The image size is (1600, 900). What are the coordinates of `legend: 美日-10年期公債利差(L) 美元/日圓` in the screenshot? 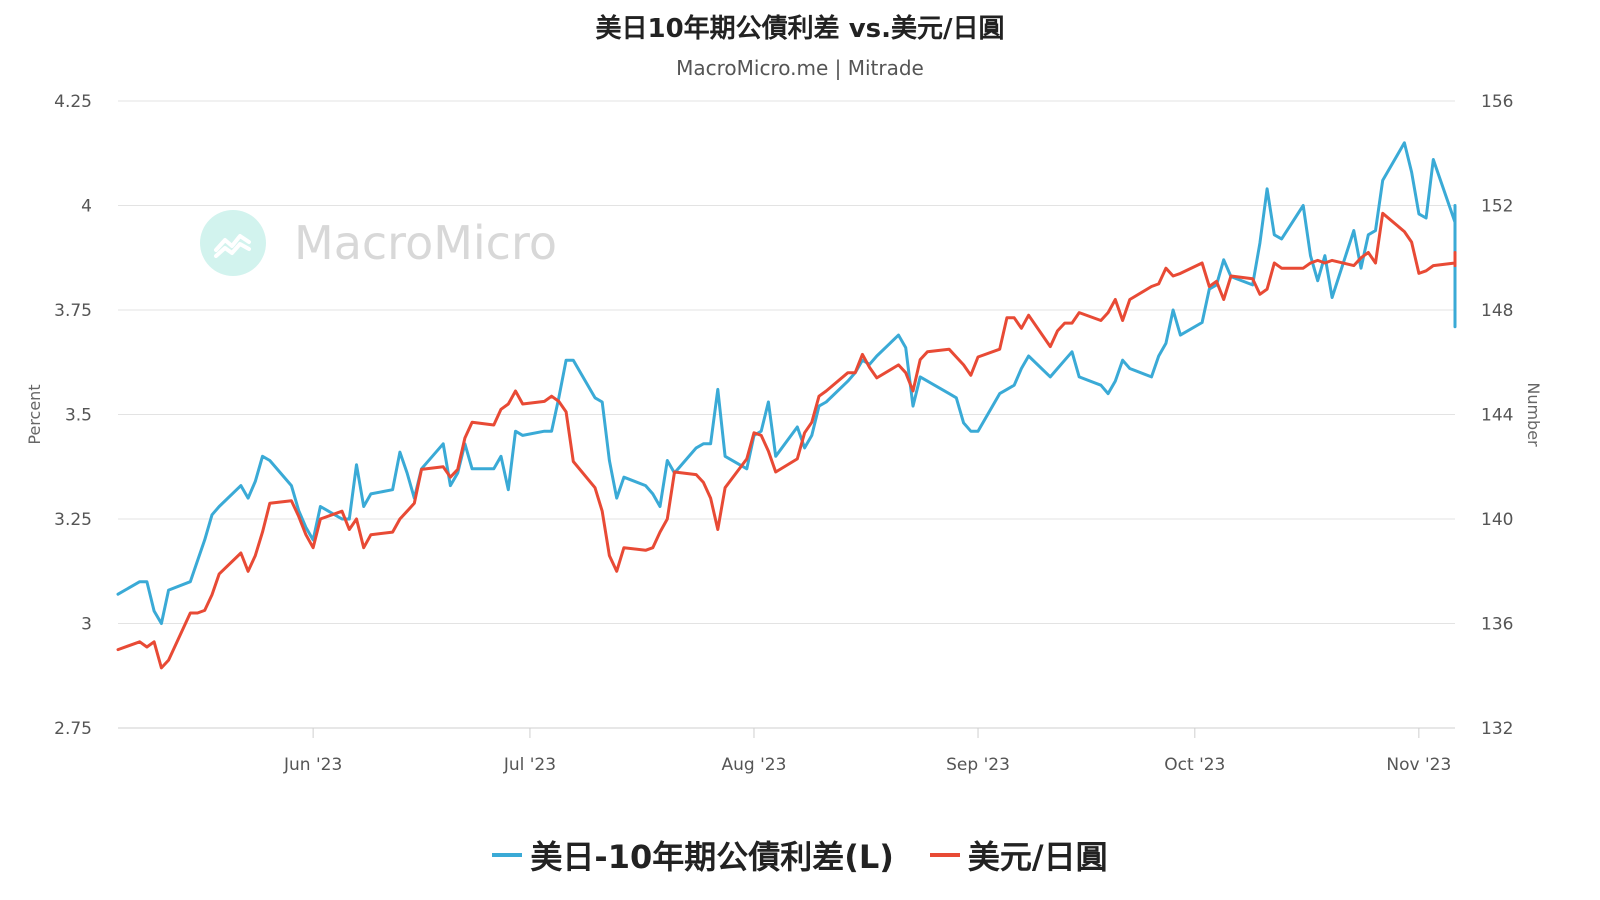 It's located at (800, 855).